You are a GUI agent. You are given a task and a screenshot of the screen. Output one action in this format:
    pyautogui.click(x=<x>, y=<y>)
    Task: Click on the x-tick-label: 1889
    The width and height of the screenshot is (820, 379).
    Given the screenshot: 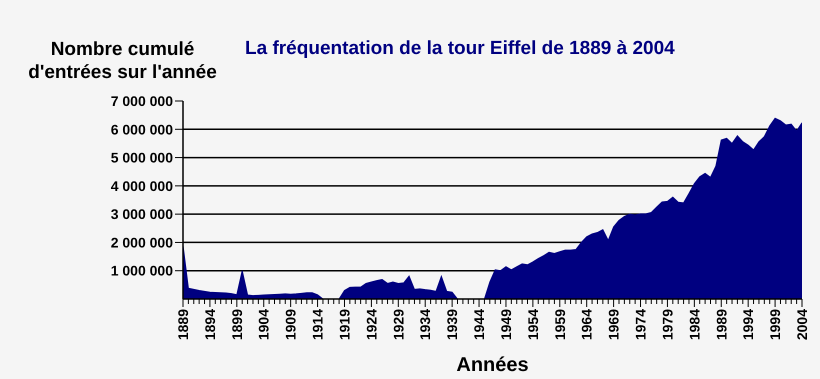 What is the action you would take?
    pyautogui.click(x=183, y=324)
    